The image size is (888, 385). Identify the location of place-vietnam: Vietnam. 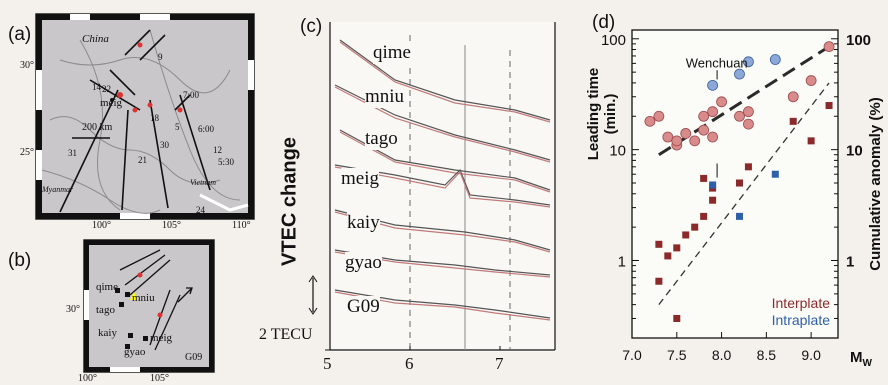
(203, 182).